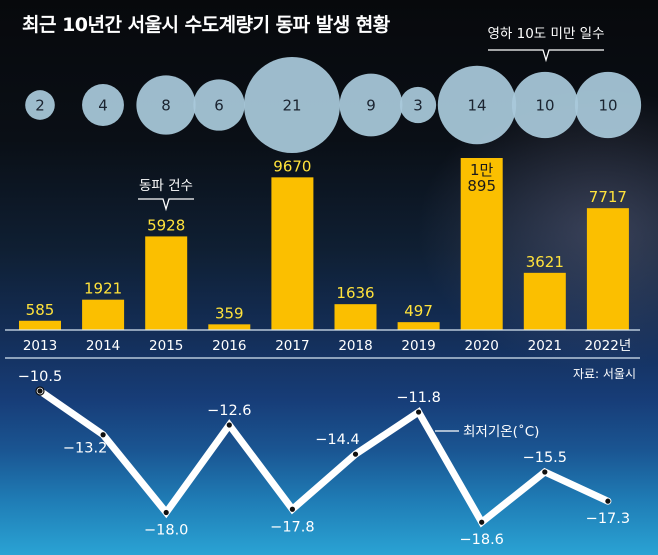  I want to click on bubble-label: 4, so click(103, 106).